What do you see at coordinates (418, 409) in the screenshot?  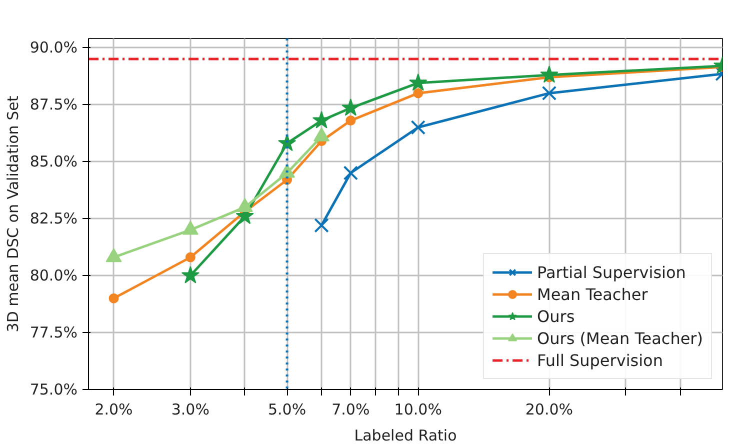 I see `x-tick-label: 10.0%` at bounding box center [418, 409].